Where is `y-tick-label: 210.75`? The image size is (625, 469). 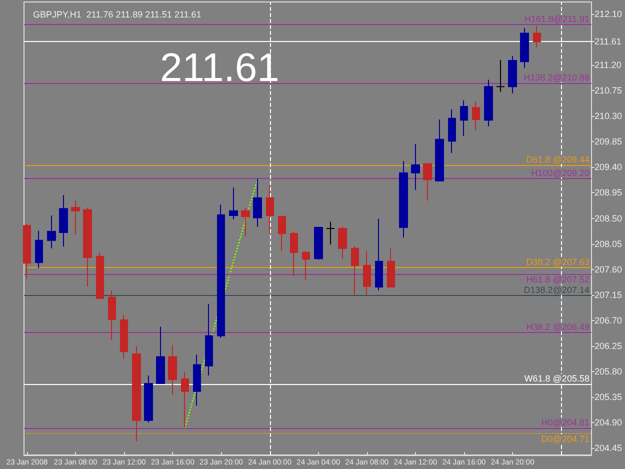
y-tick-label: 210.75 is located at coordinates (608, 91).